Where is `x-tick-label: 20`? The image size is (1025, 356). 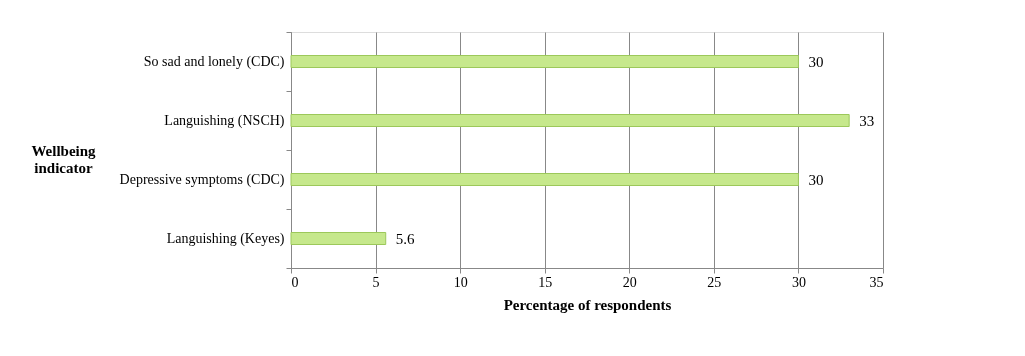
x-tick-label: 20 is located at coordinates (629, 282).